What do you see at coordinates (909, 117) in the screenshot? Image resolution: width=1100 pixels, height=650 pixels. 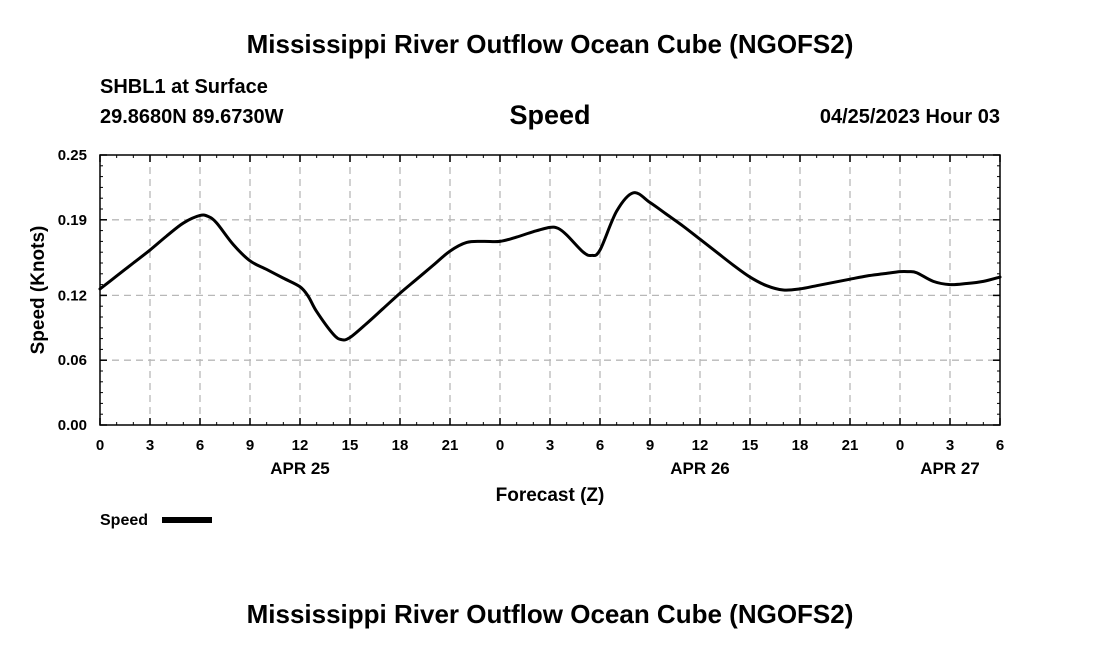 I see `forecast-datetime: 04/25/2023 Hour 03` at bounding box center [909, 117].